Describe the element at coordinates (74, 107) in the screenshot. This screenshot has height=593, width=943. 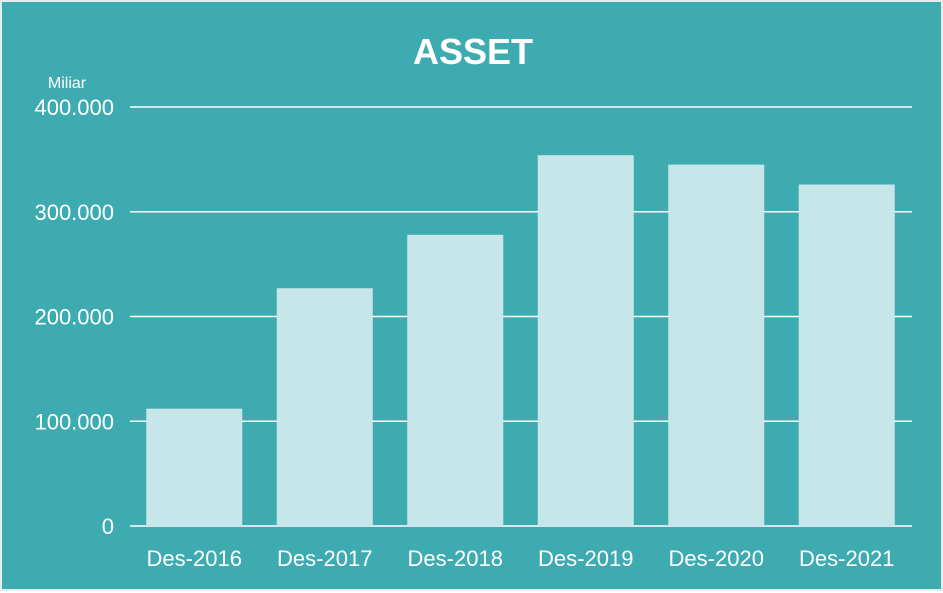
I see `y-tick-label: 400.000` at that location.